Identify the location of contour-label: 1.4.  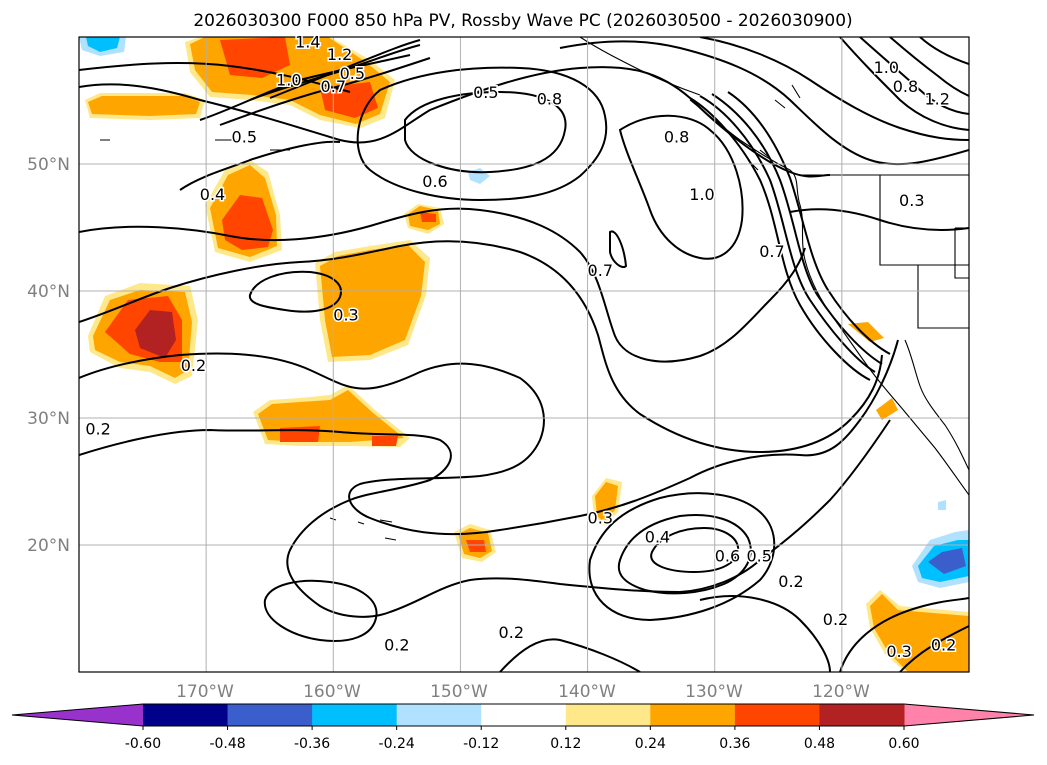
(307, 41).